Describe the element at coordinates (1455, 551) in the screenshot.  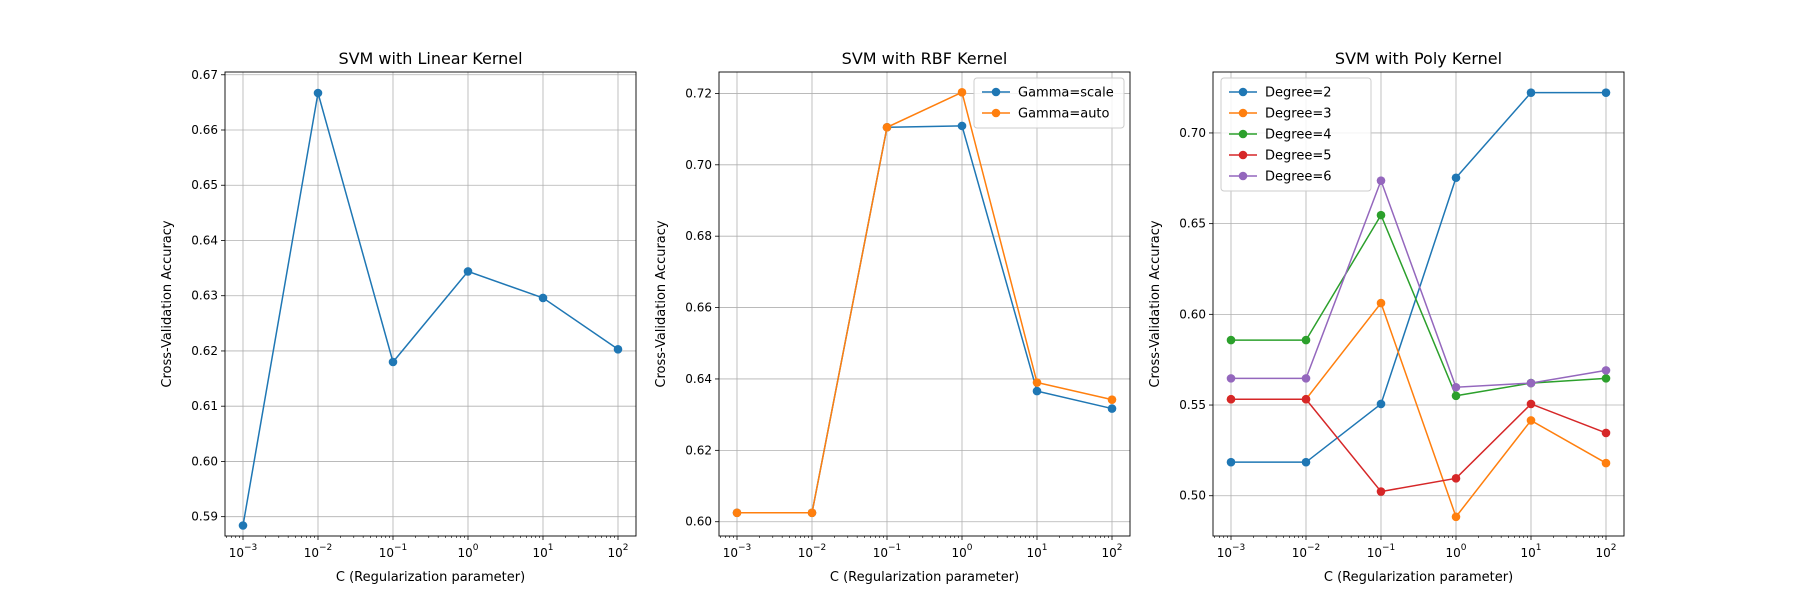
I see `x-tick-label: 10⁰` at that location.